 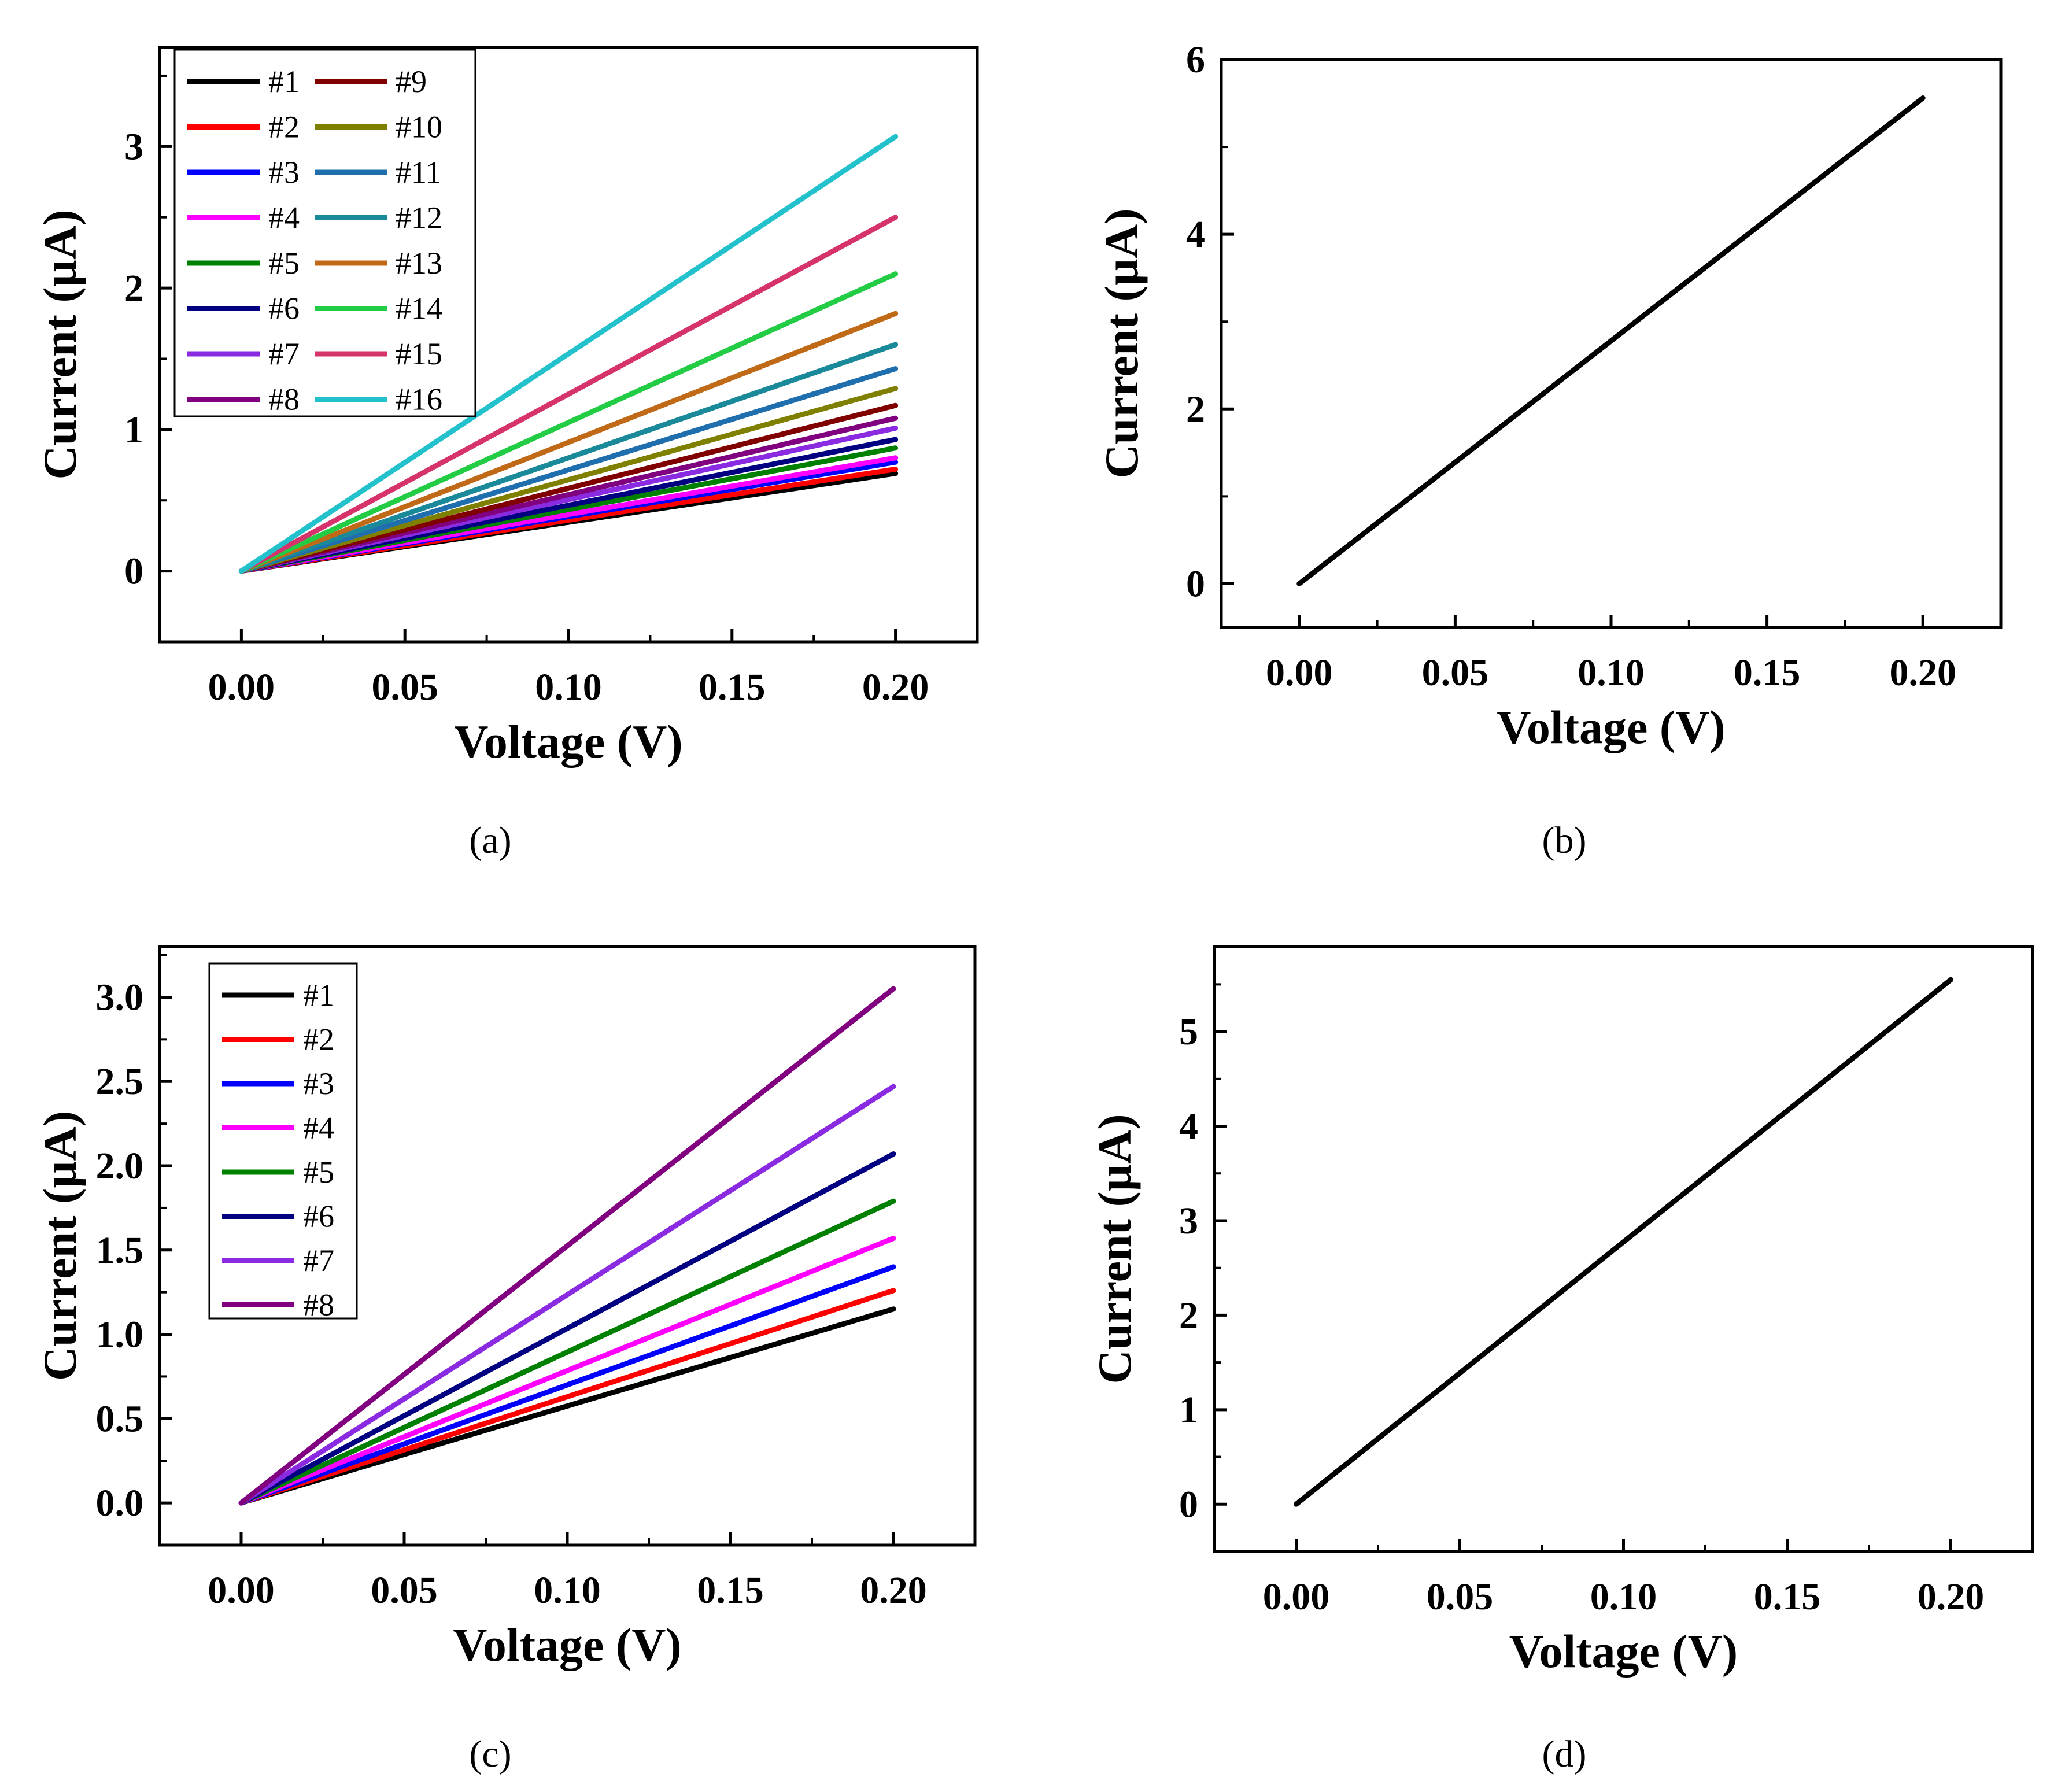 I want to click on y-tick-label: 2.0, so click(x=120, y=1166).